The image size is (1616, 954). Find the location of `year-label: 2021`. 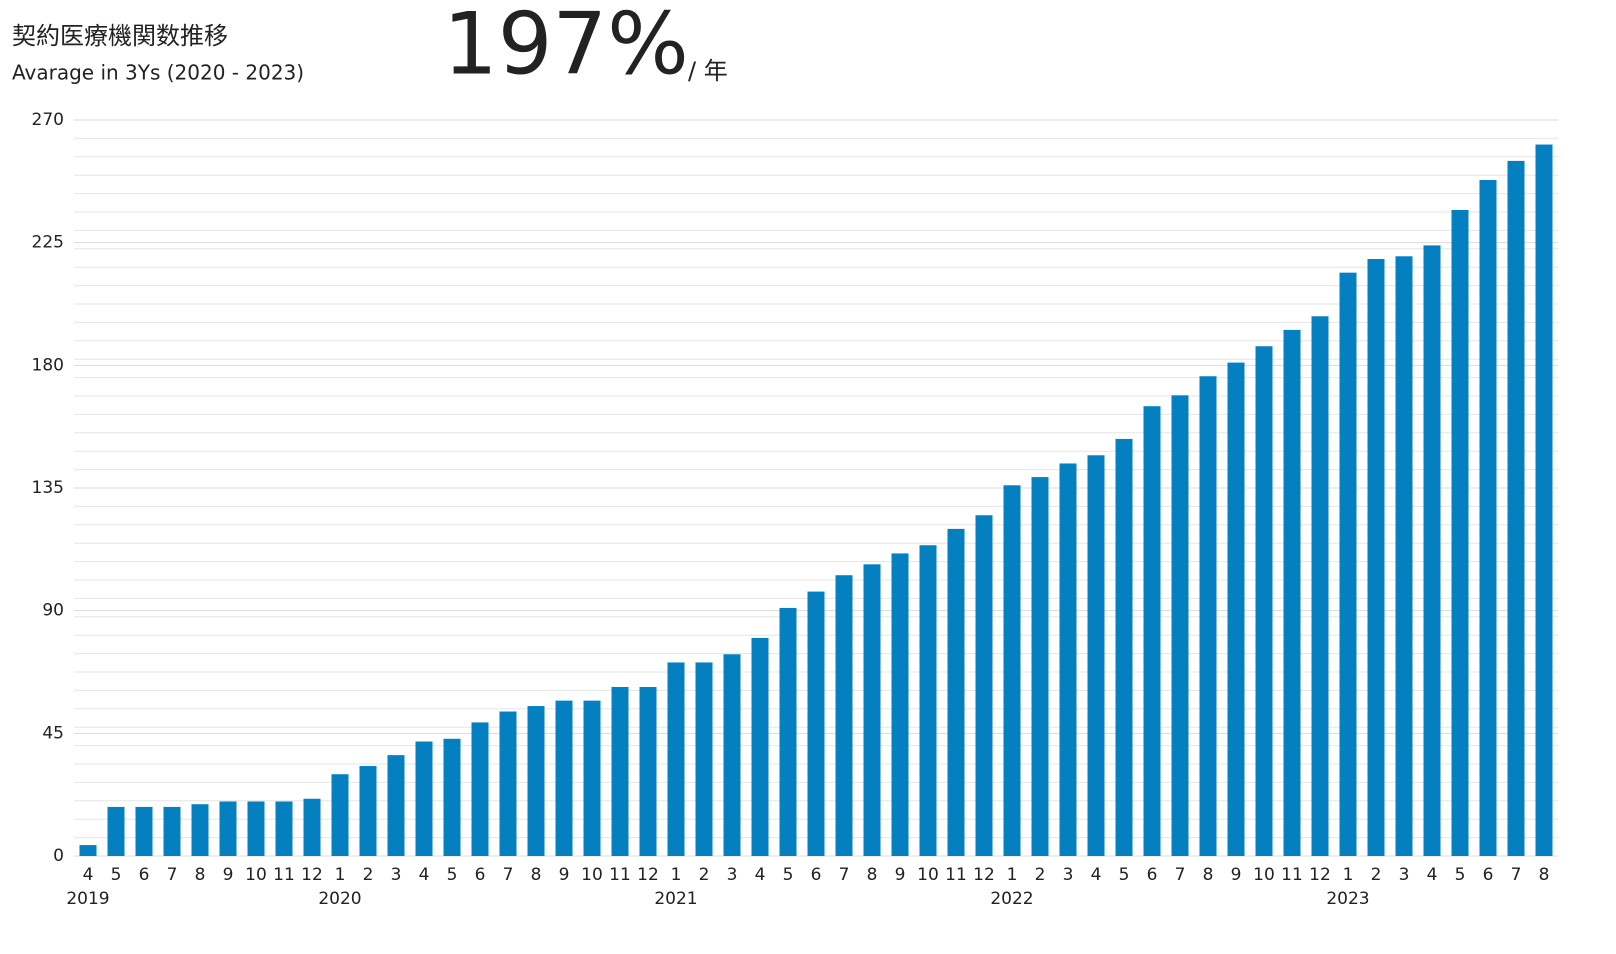

year-label: 2021 is located at coordinates (675, 899).